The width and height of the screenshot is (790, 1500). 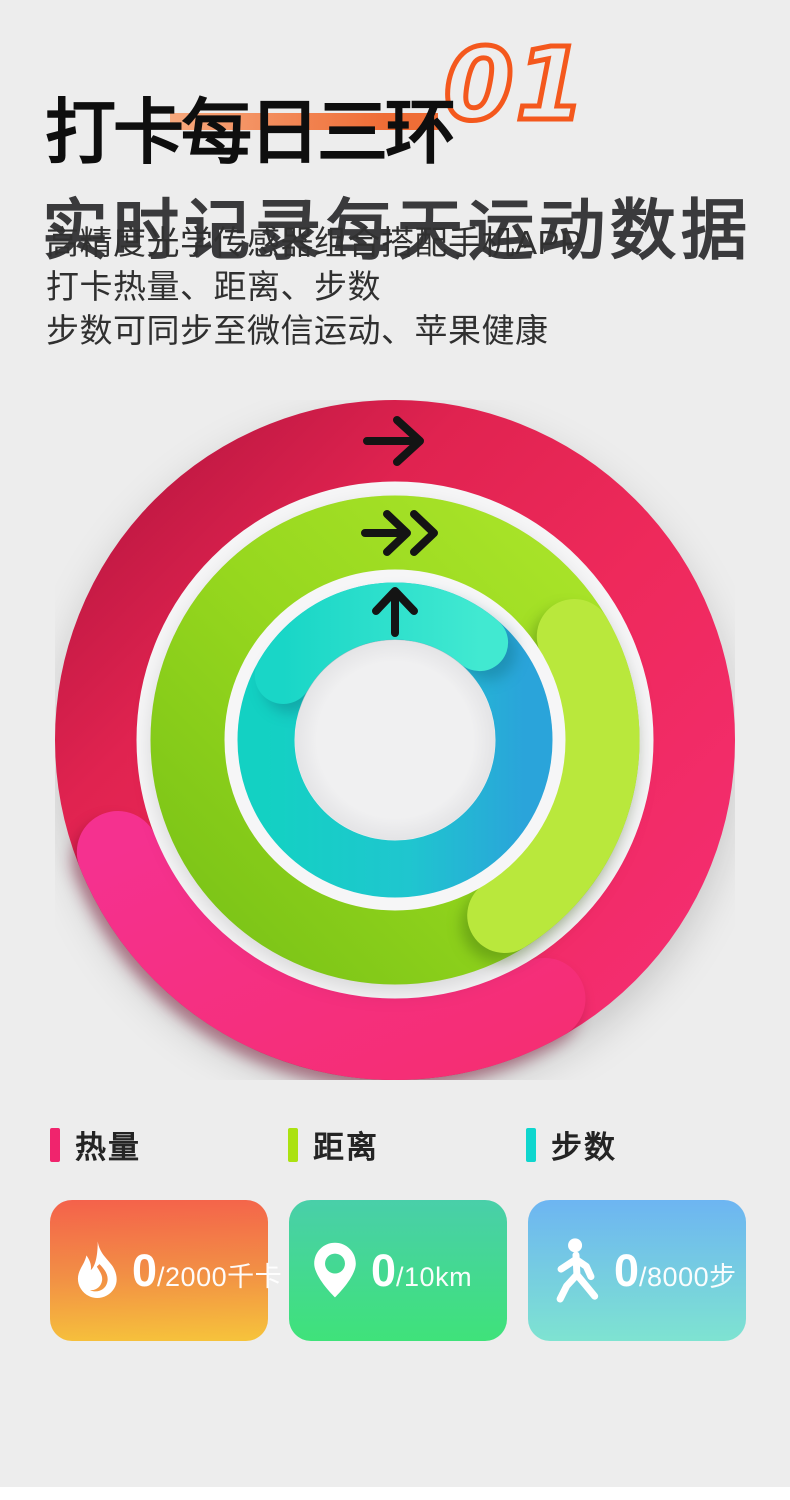 I want to click on calories-color-swatch, so click(x=55, y=1144).